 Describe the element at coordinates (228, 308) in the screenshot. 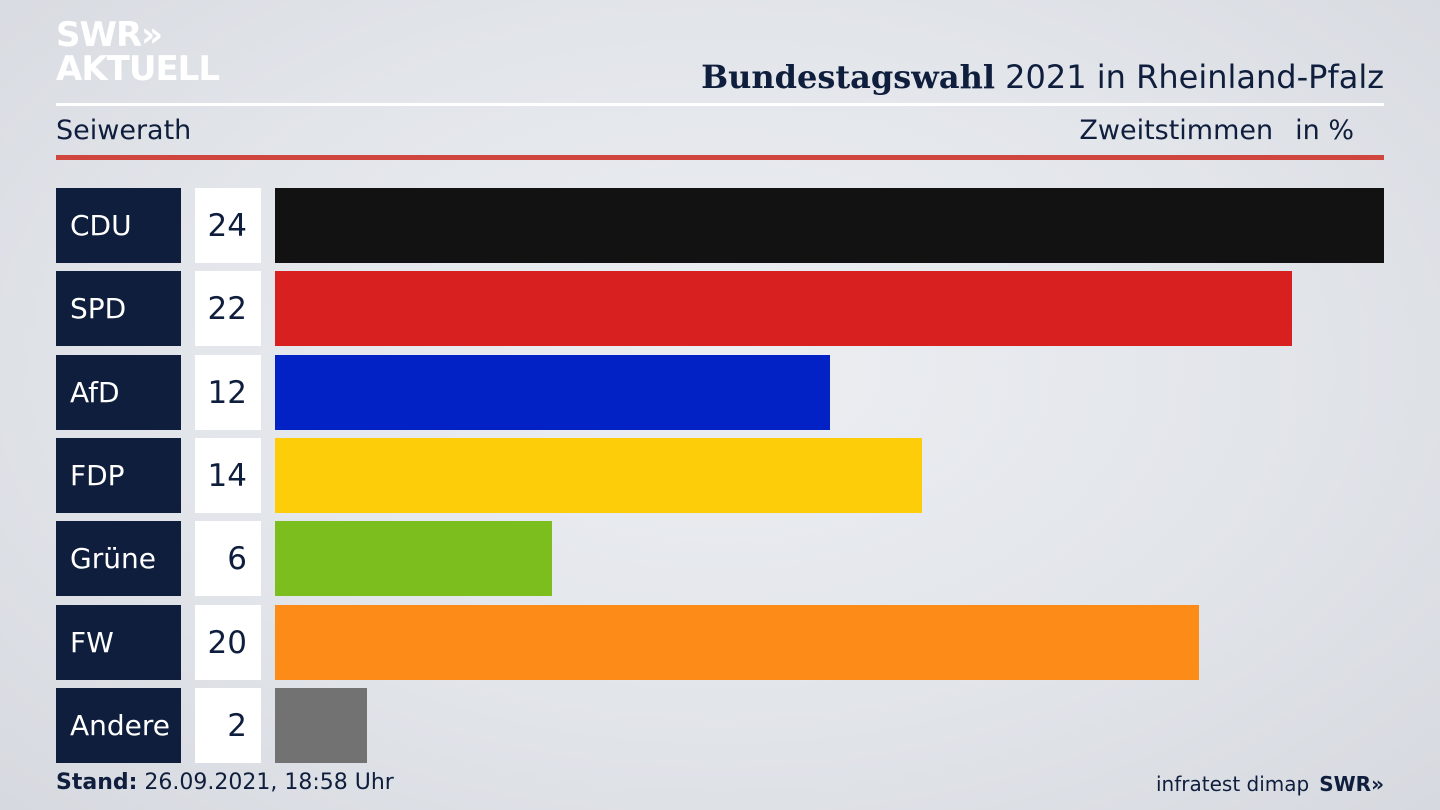

I see `value-label: 22` at that location.